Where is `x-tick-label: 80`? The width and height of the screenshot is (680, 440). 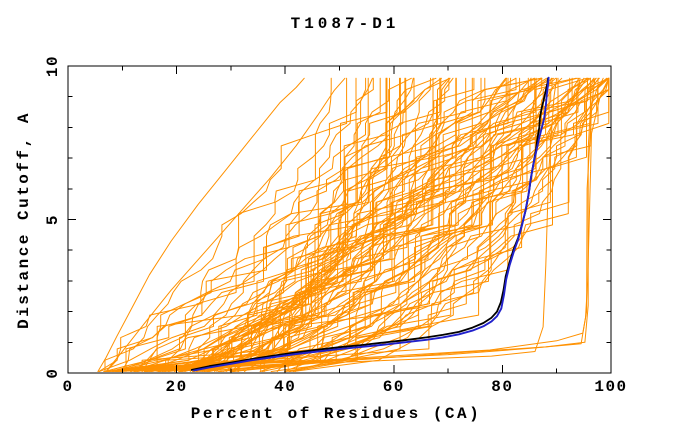
x-tick-label: 80 is located at coordinates (502, 387).